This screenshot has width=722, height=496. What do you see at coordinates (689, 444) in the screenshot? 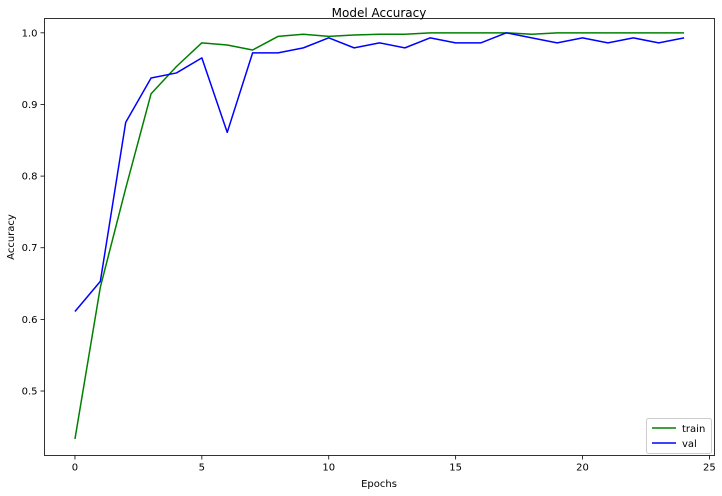
I see `legend-label-val: val` at bounding box center [689, 444].